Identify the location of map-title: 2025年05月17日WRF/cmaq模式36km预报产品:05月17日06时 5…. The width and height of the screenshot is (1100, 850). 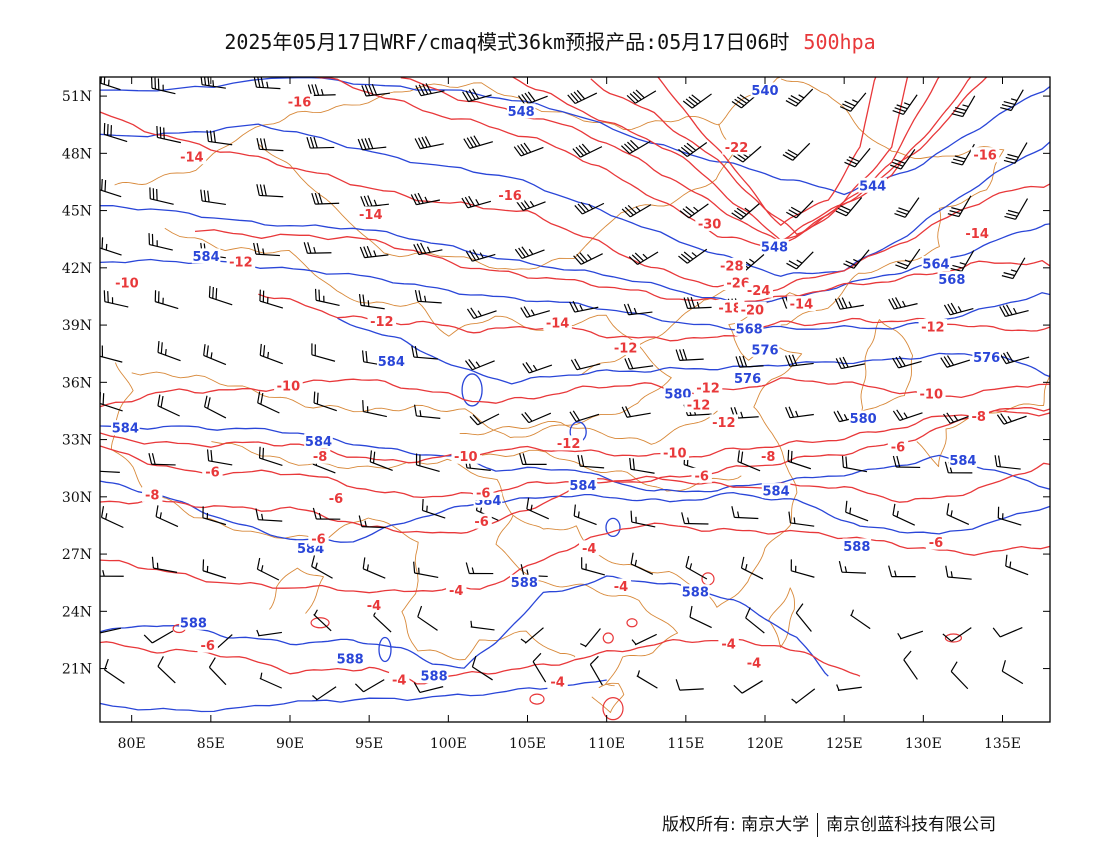
(550, 40).